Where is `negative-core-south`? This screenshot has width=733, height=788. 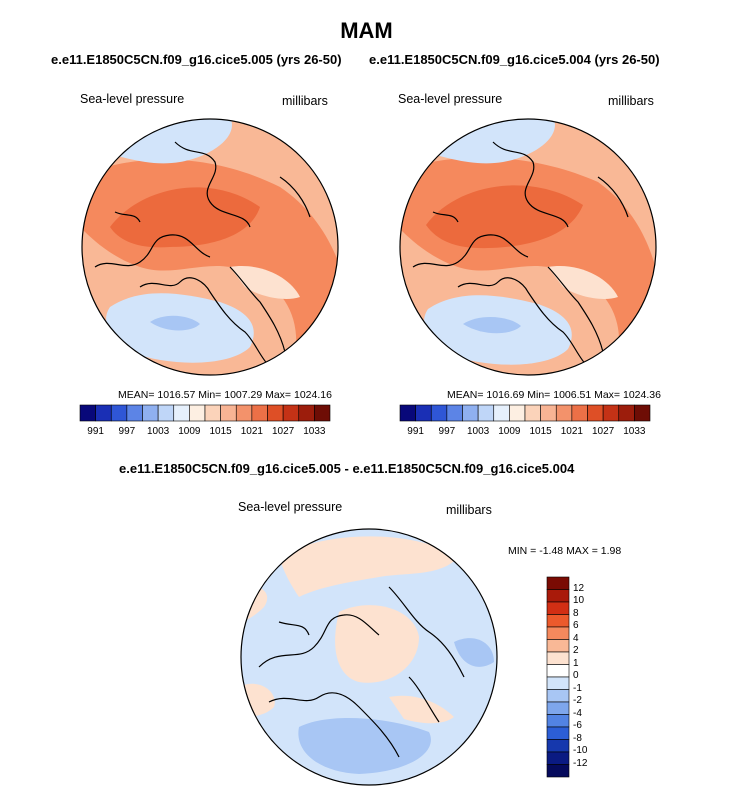
negative-core-south is located at coordinates (364, 745).